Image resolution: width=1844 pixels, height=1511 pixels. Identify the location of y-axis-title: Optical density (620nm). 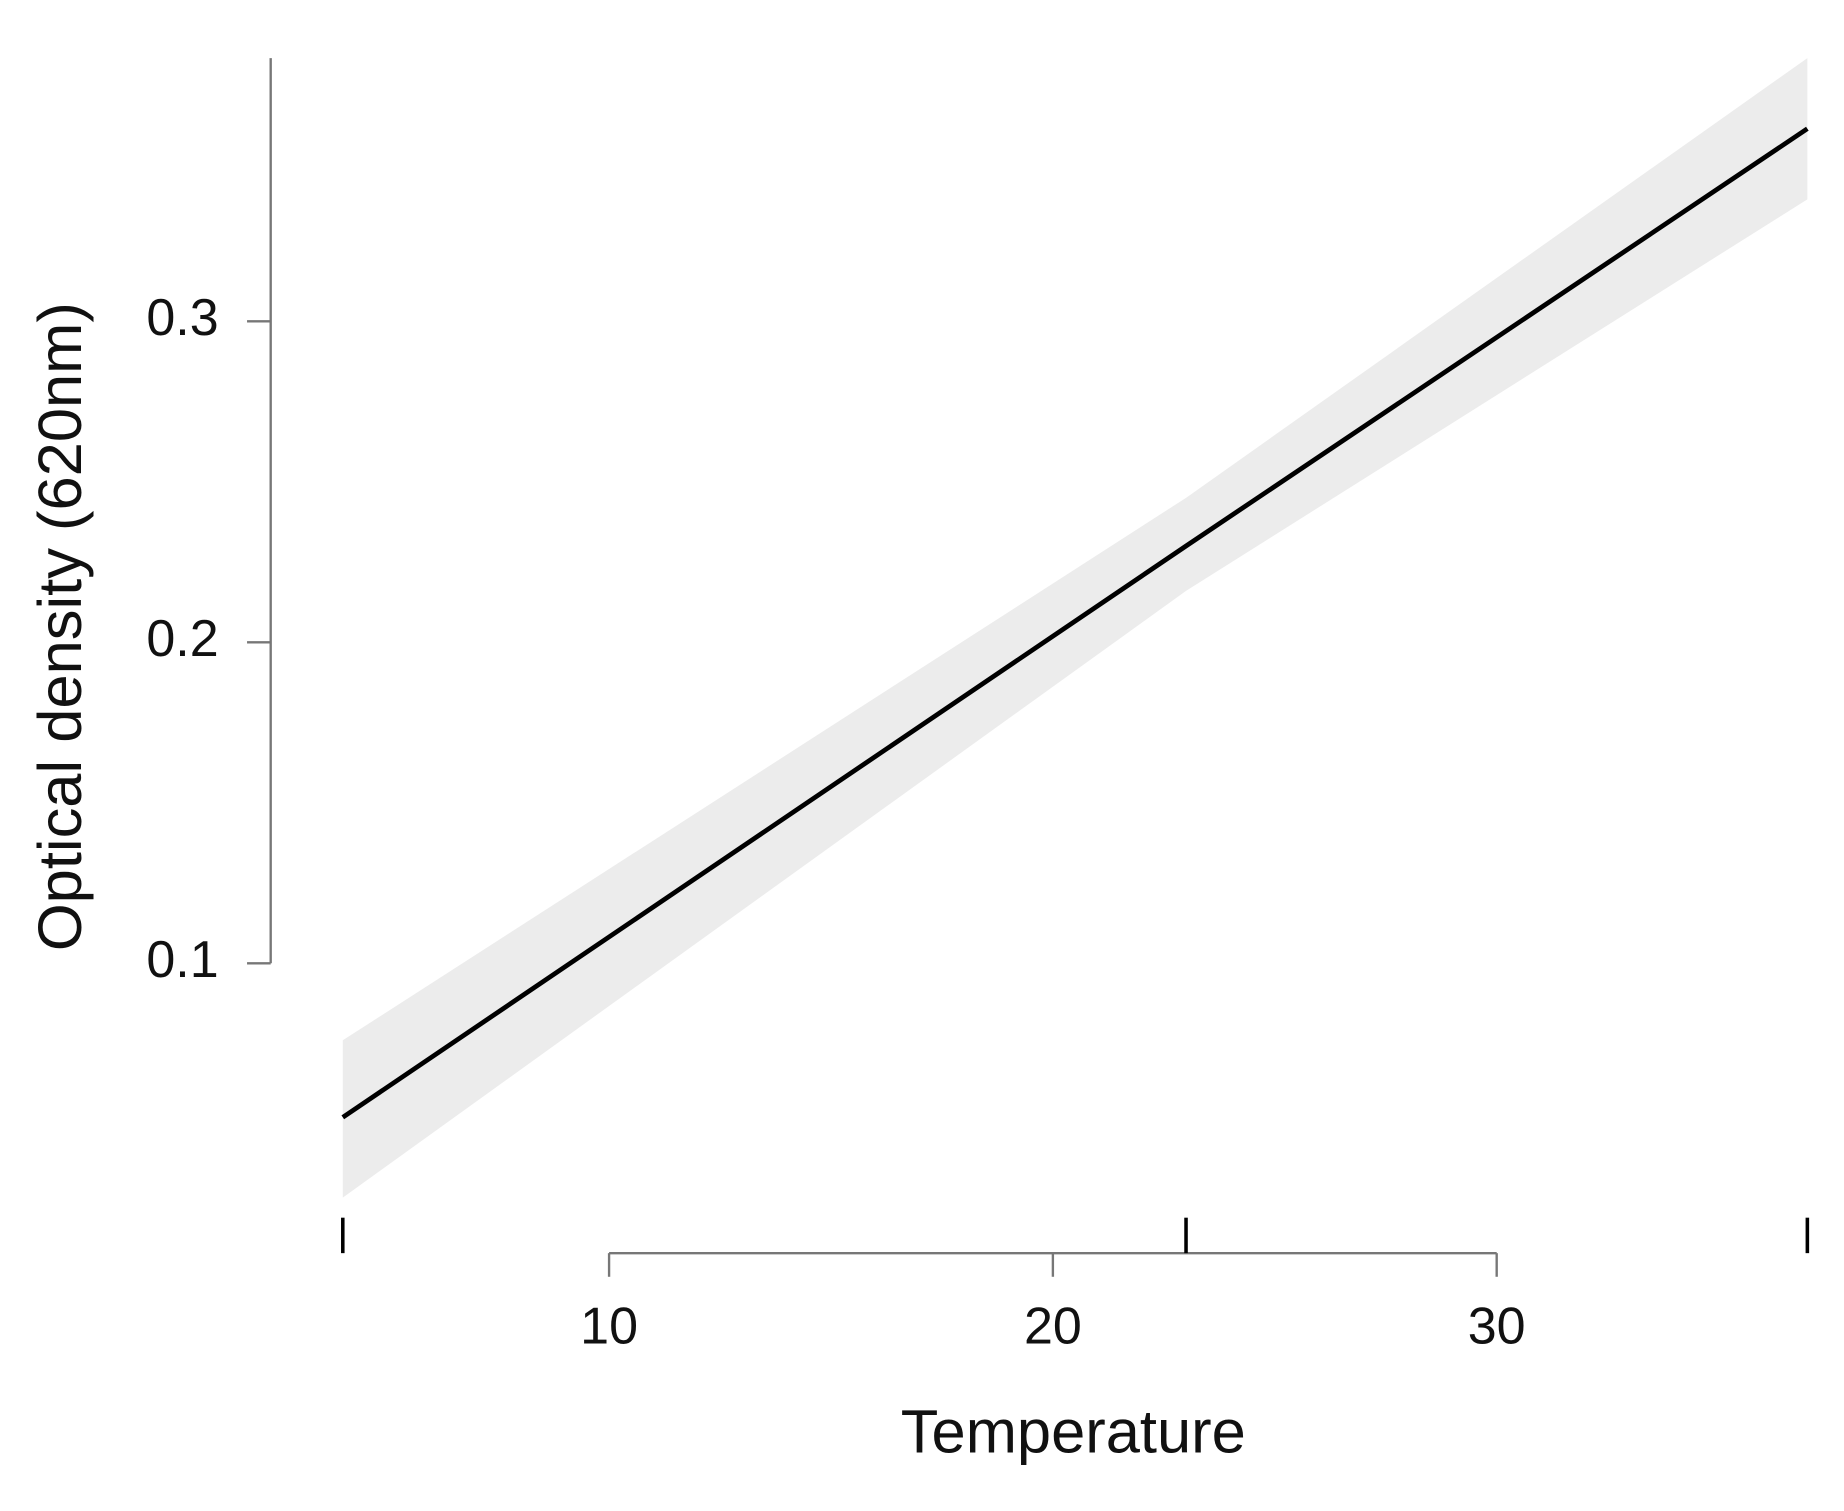
(60, 626).